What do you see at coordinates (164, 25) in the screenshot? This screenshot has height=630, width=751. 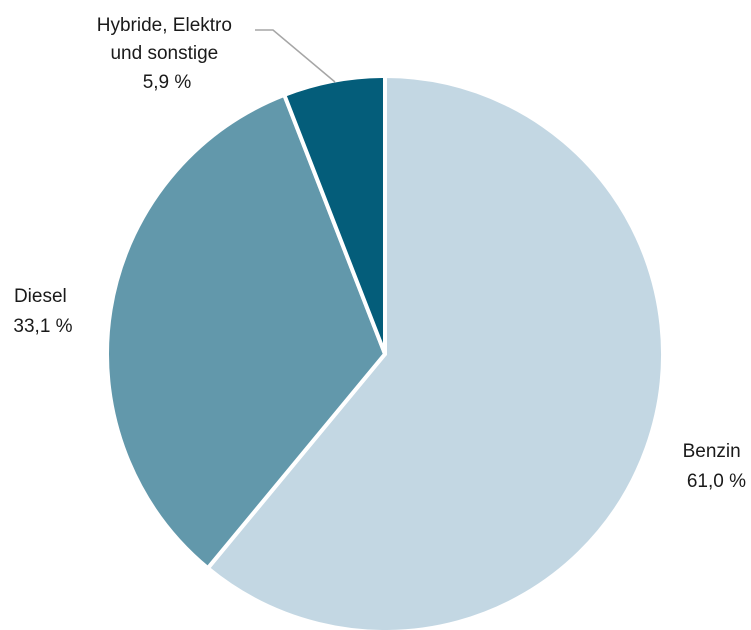 I see `slice-label-hybride-line1: Hybride, Elektro` at bounding box center [164, 25].